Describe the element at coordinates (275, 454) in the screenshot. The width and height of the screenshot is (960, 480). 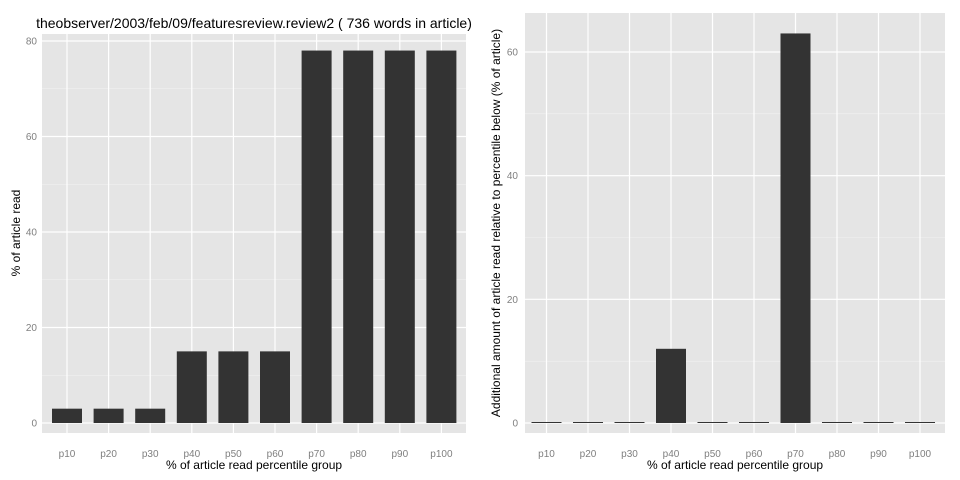
I see `left-x-tick-label: p60` at that location.